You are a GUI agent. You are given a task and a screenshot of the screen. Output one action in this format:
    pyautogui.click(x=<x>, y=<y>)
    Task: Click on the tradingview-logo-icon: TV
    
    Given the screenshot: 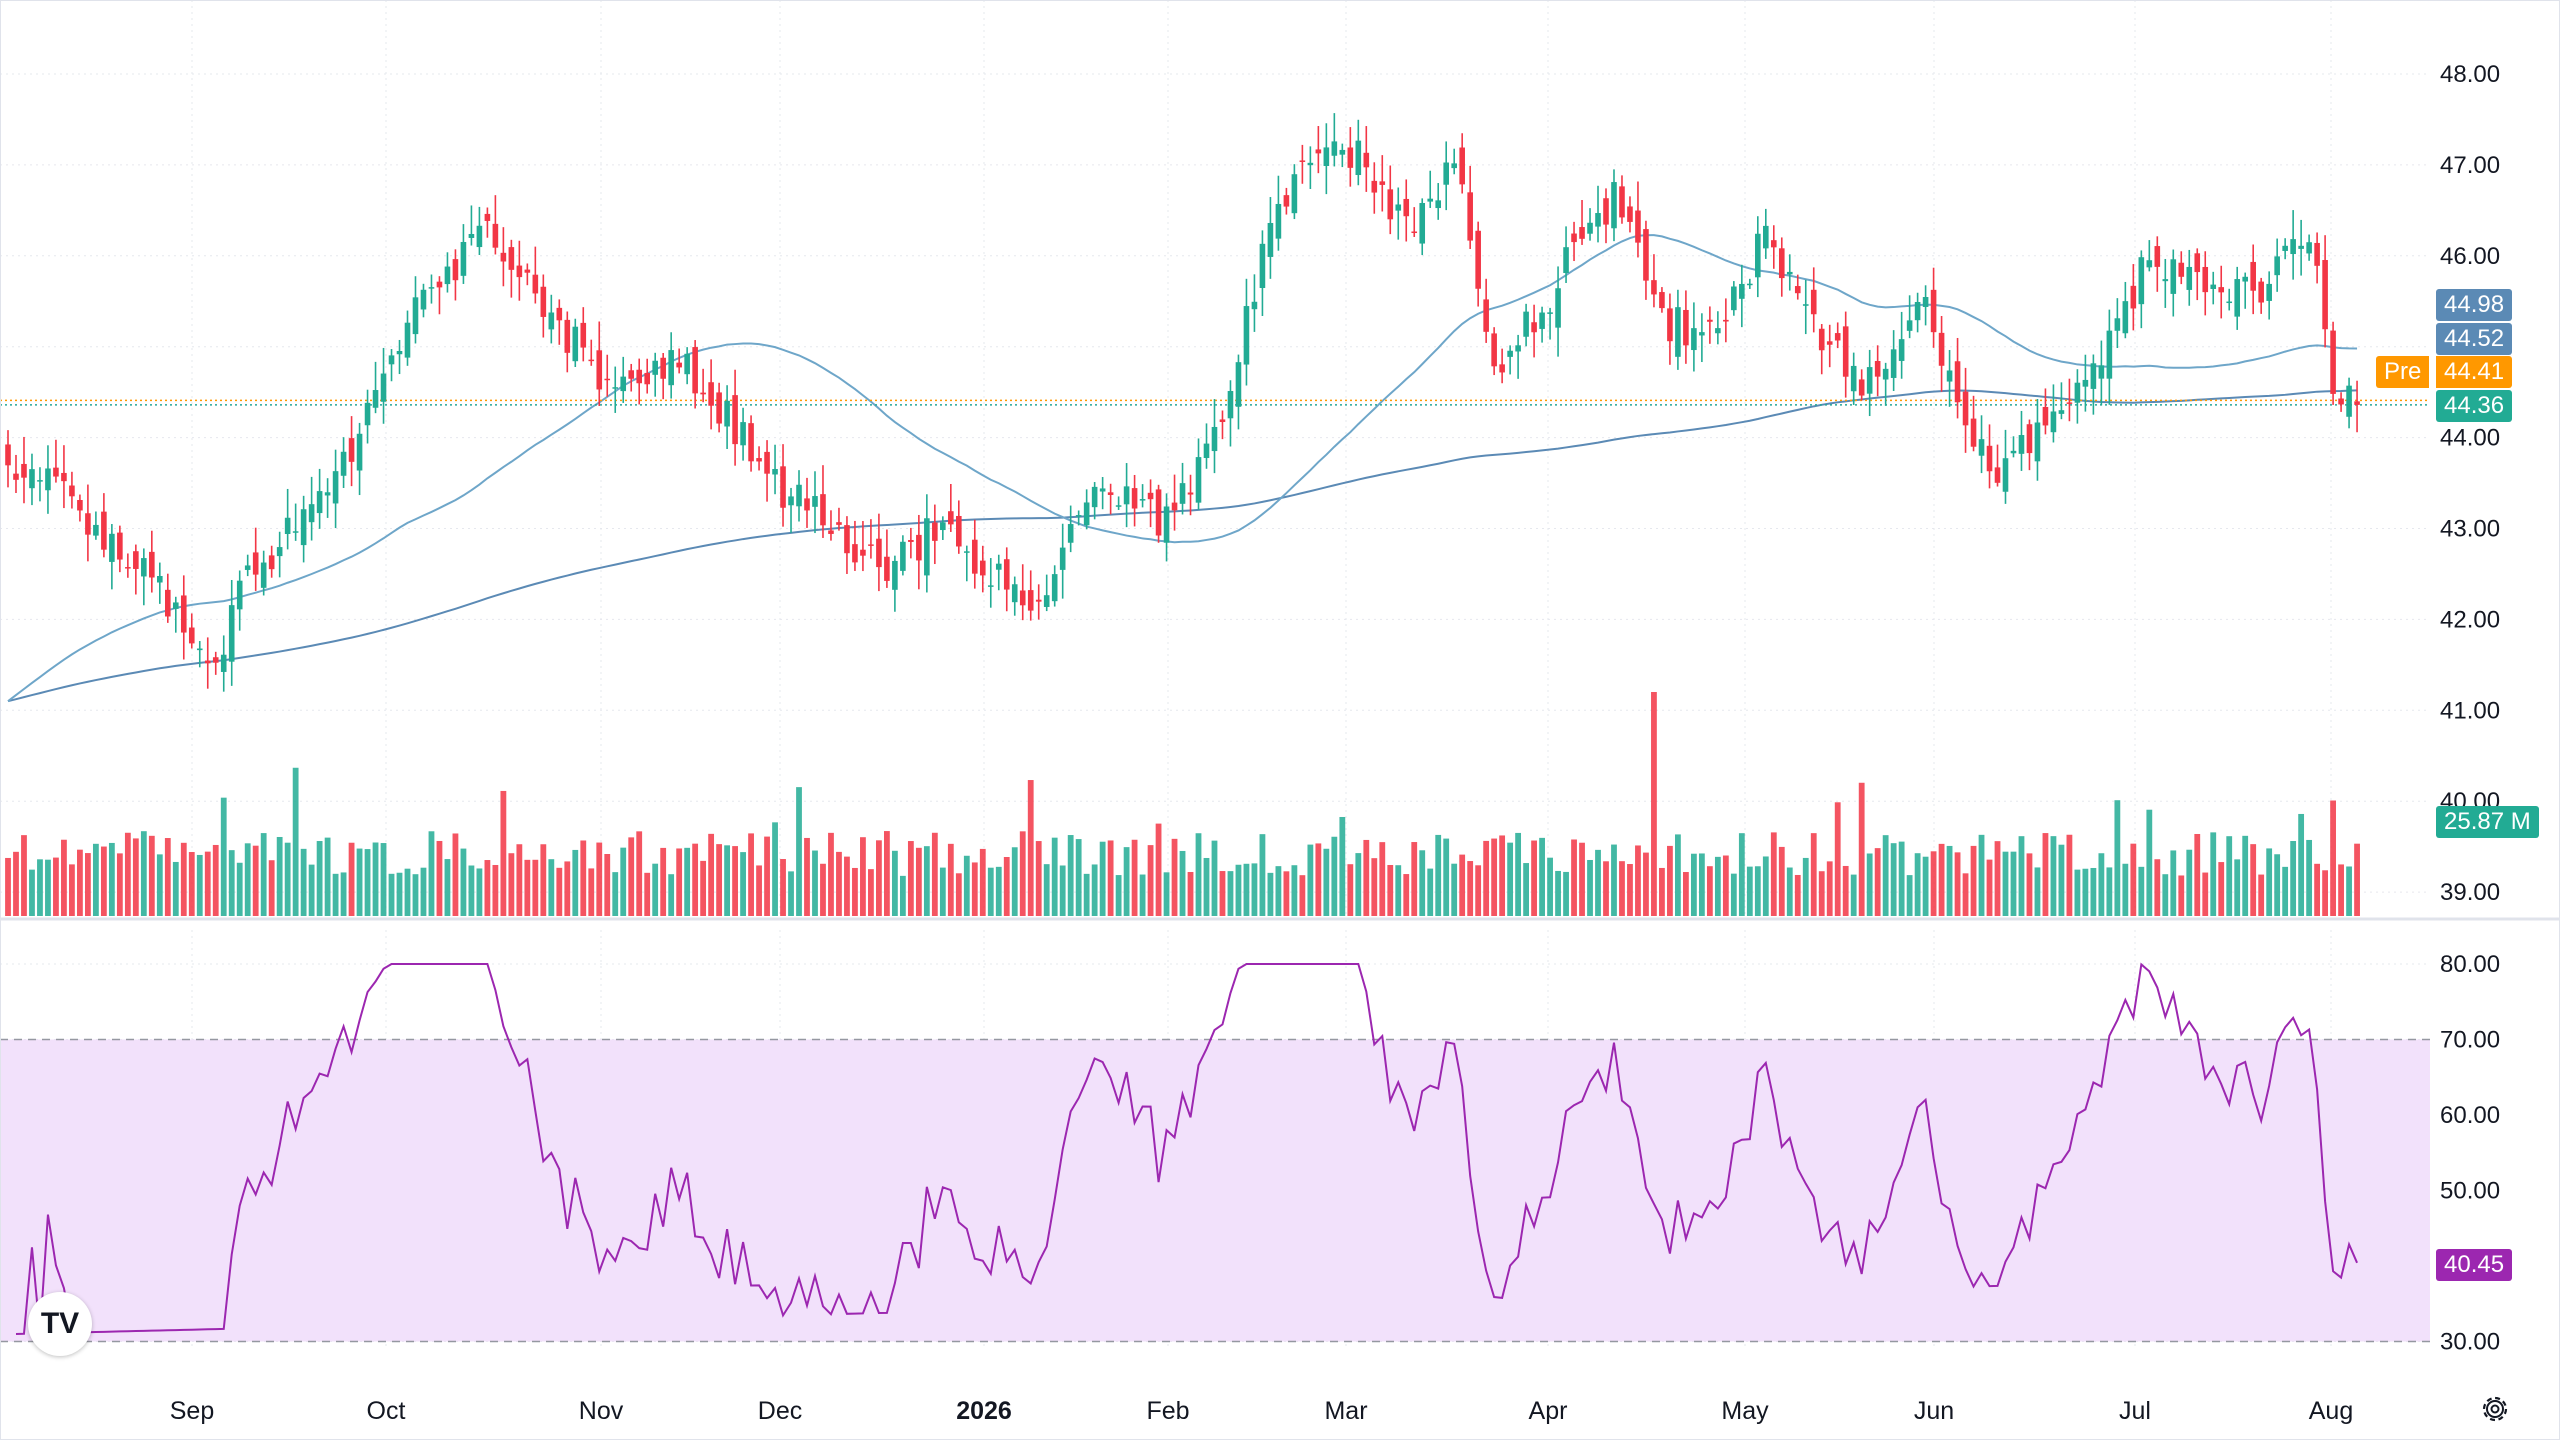 What is the action you would take?
    pyautogui.click(x=60, y=1324)
    